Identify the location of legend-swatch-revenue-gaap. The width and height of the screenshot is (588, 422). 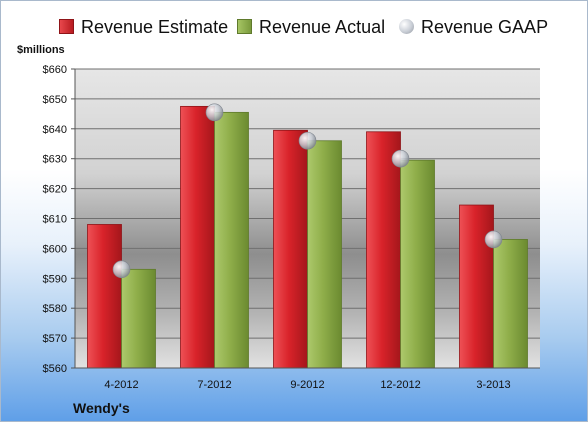
(406, 26).